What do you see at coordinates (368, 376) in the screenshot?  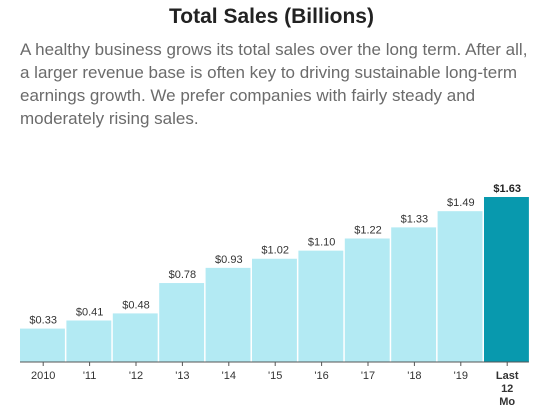 I see `x-tick-label: '17` at bounding box center [368, 376].